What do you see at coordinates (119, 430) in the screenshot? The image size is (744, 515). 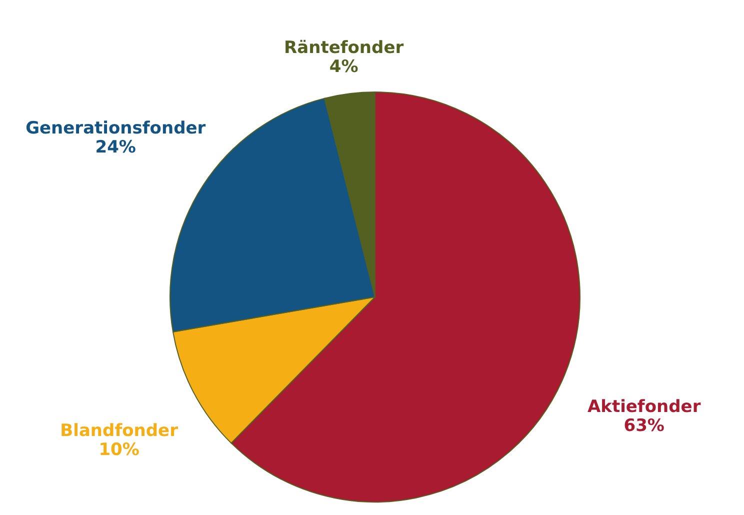 I see `slice-label: Blandfonder` at bounding box center [119, 430].